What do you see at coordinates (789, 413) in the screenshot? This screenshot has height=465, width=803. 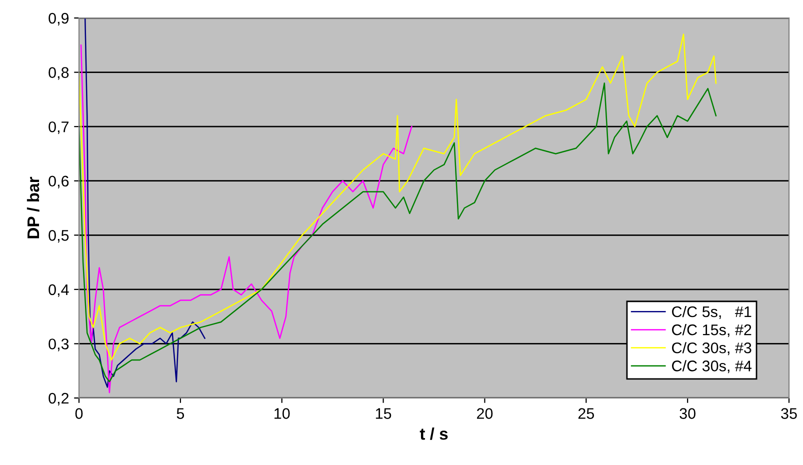 I see `x-tick-label: 35` at bounding box center [789, 413].